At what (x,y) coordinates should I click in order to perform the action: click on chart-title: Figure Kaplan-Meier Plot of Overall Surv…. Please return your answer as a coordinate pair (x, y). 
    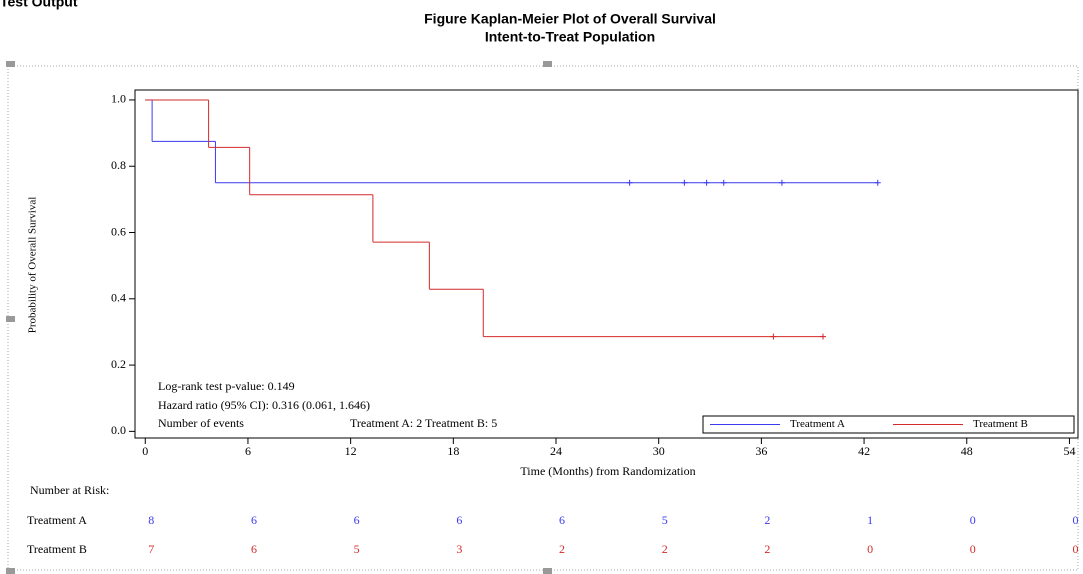
    Looking at the image, I should click on (570, 19).